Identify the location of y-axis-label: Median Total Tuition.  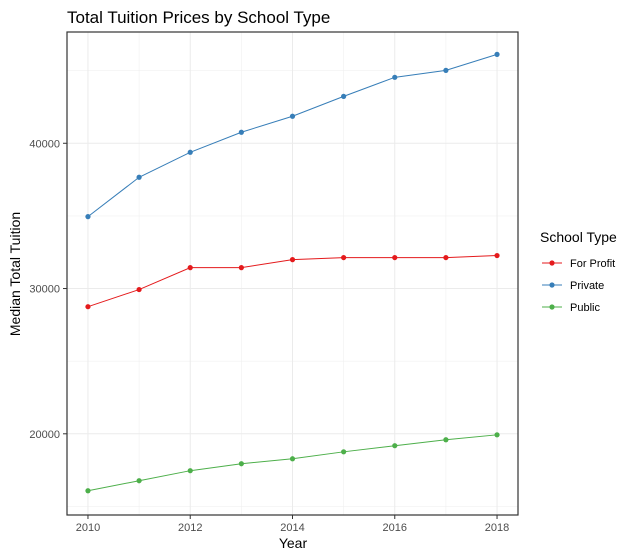
(15, 274).